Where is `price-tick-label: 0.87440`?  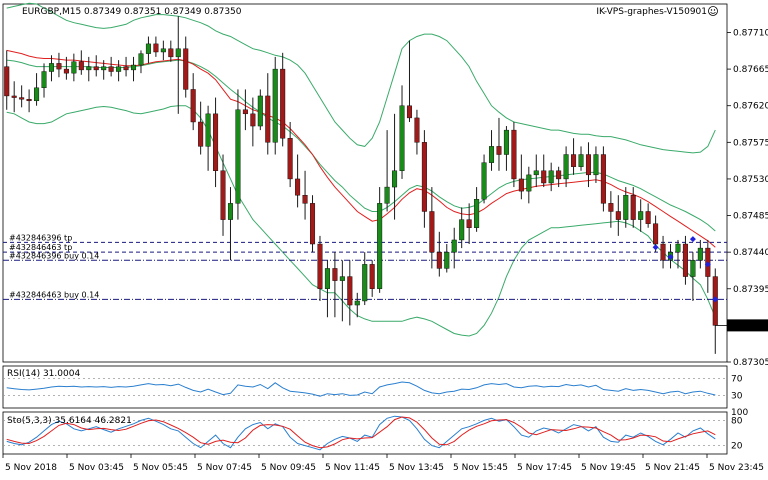
price-tick-label: 0.87440 is located at coordinates (750, 253).